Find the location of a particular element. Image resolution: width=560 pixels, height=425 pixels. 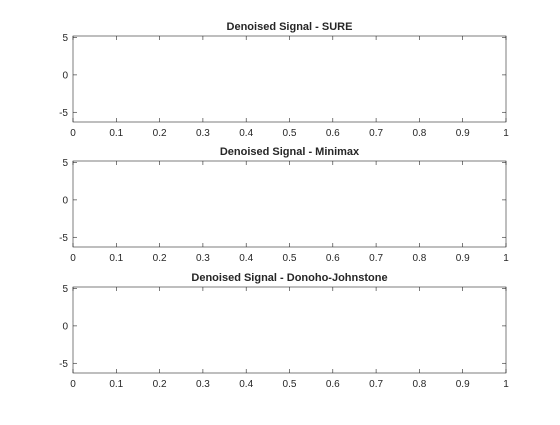

subplot-title: Denoised Signal - SURE is located at coordinates (290, 27).